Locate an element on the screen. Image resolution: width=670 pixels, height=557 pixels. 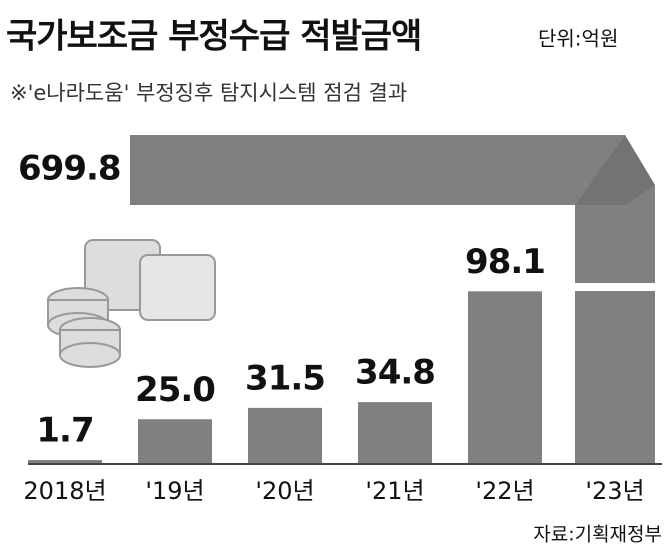
x-tick-label: '22년 is located at coordinates (504, 491).